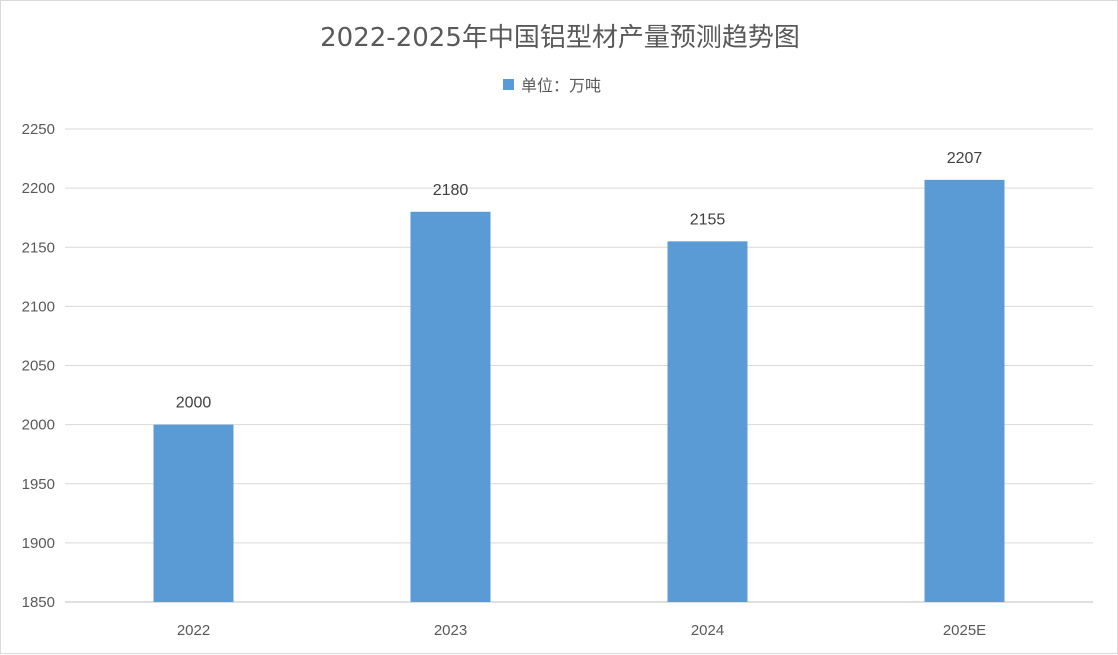 The width and height of the screenshot is (1118, 655). Describe the element at coordinates (38, 484) in the screenshot. I see `y-tick-label: 1950` at that location.